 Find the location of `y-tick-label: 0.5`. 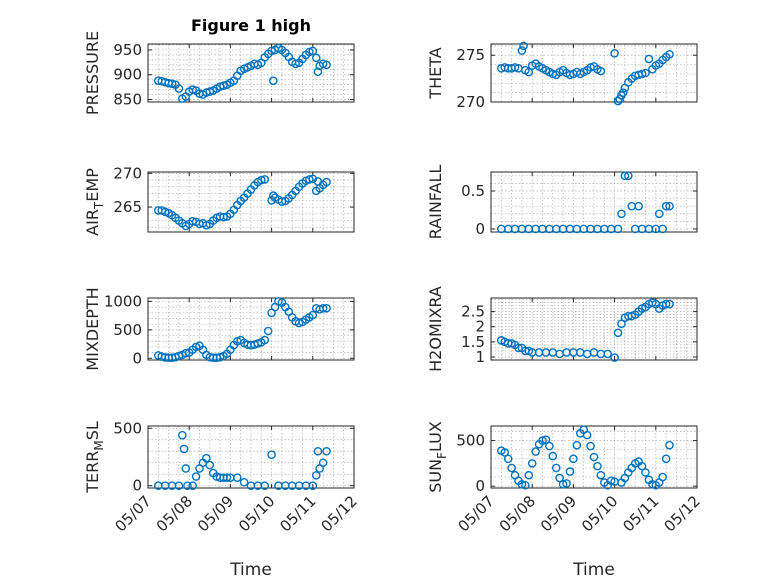

y-tick-label: 0.5 is located at coordinates (473, 191).